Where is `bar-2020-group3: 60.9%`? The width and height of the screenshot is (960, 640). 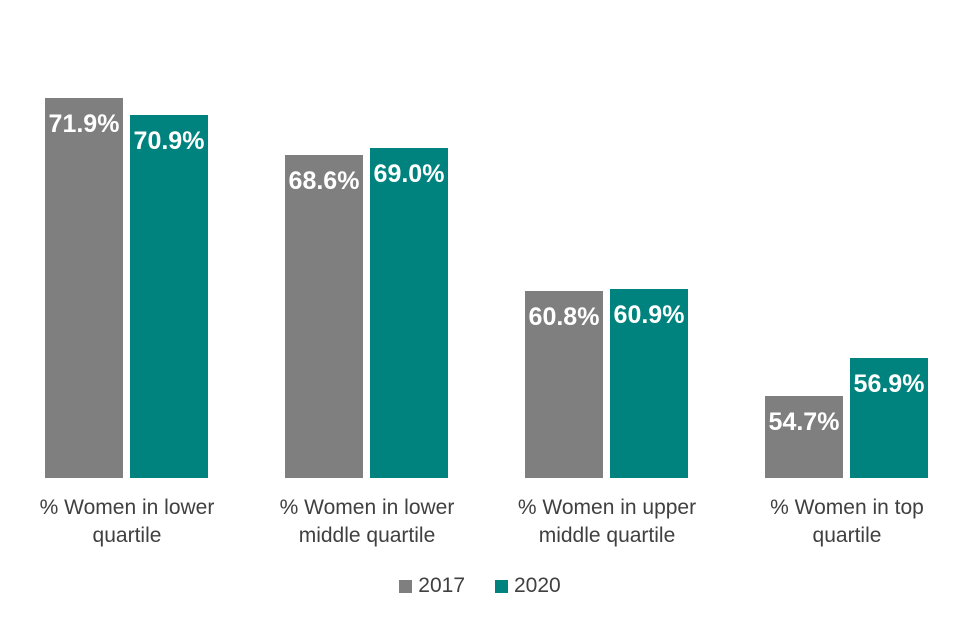 bar-2020-group3: 60.9% is located at coordinates (649, 383).